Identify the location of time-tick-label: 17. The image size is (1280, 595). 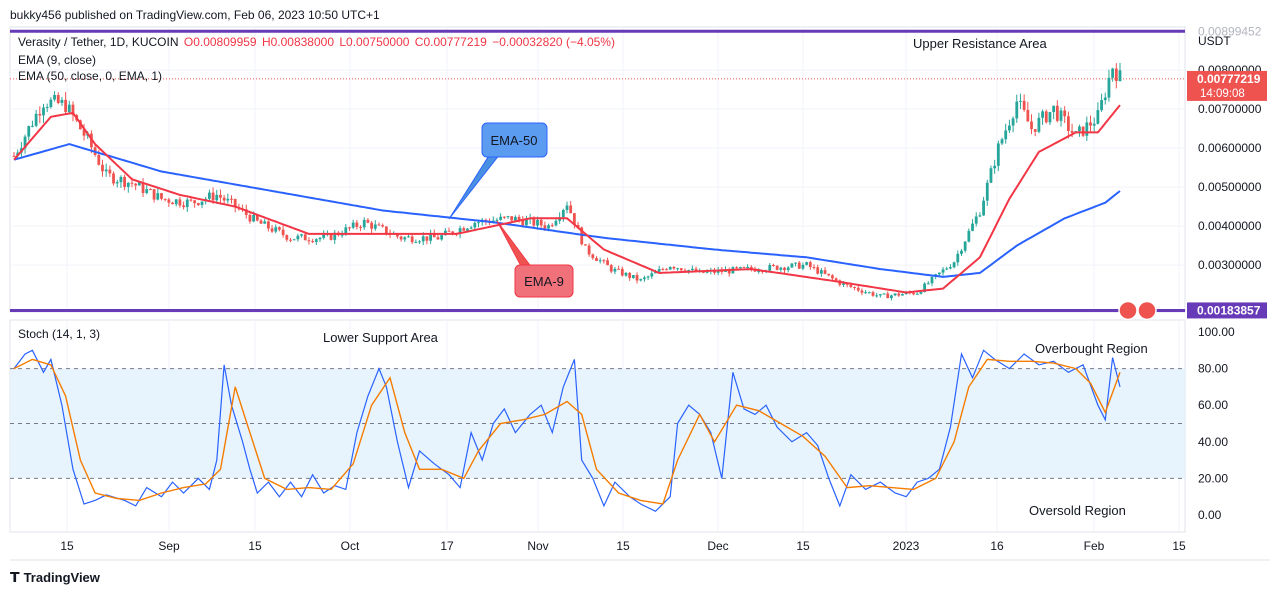
(447, 546).